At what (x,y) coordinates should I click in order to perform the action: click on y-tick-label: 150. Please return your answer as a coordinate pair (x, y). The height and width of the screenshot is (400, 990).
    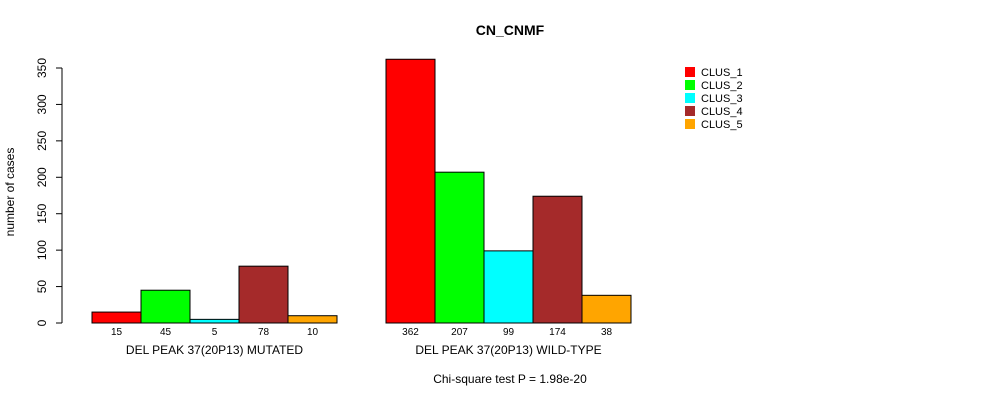
    Looking at the image, I should click on (42, 213).